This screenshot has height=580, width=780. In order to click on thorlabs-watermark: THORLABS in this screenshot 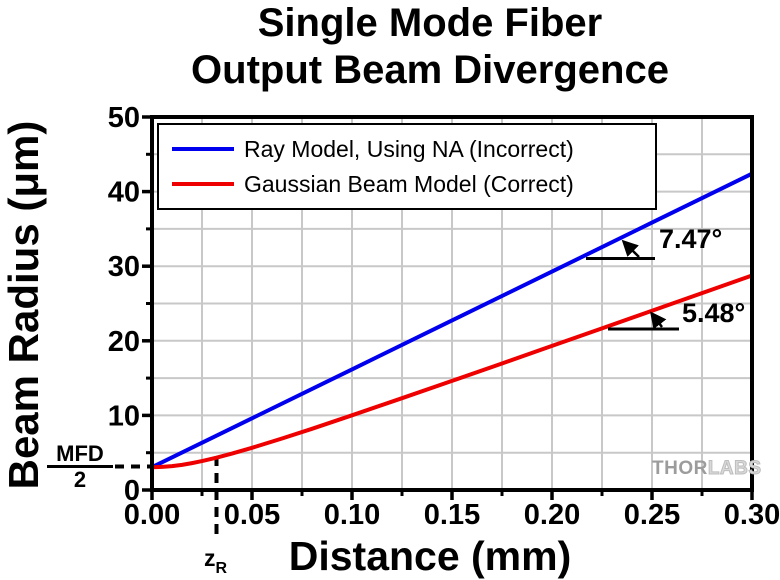, I will do `click(707, 469)`.